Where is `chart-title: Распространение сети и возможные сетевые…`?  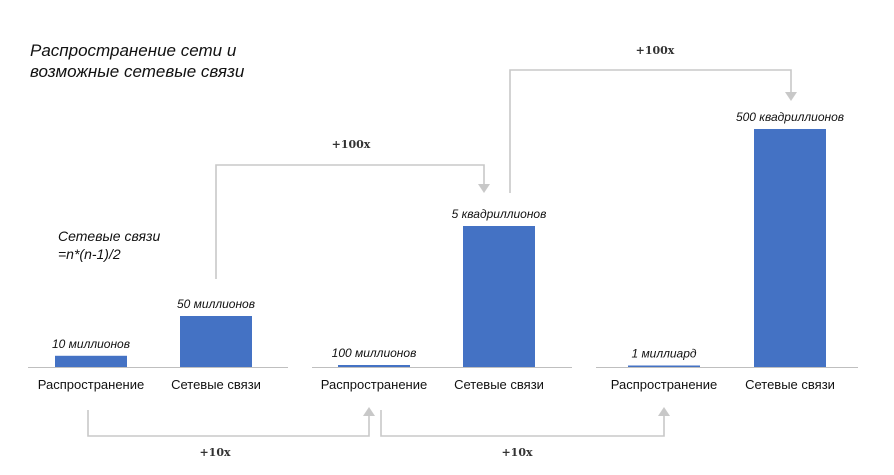
chart-title: Распространение сети и возможные сетевые… is located at coordinates (180, 61).